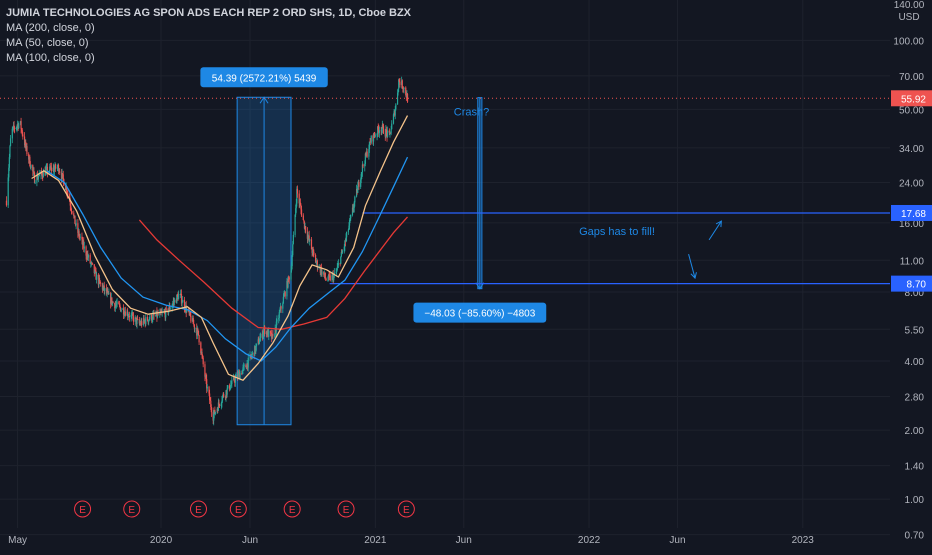 This screenshot has width=932, height=555. Describe the element at coordinates (227, 259) in the screenshot. I see `moving-average-line` at that location.